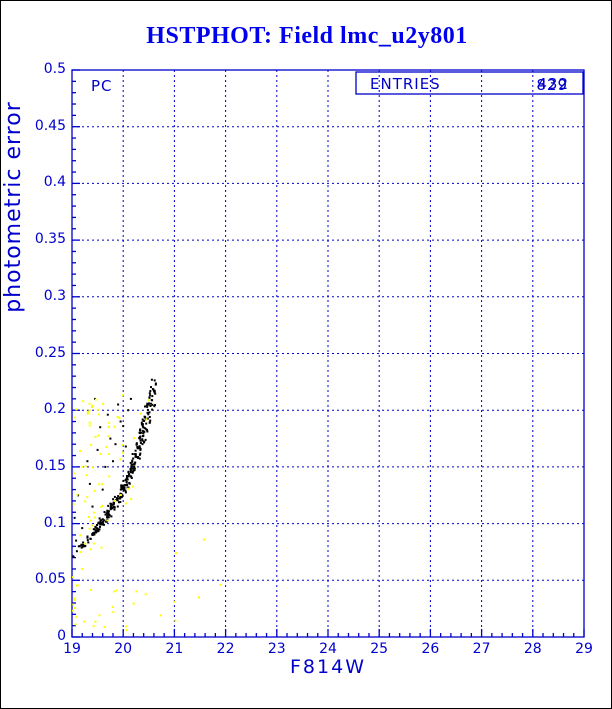  I want to click on x-tick-label: 29, so click(584, 649).